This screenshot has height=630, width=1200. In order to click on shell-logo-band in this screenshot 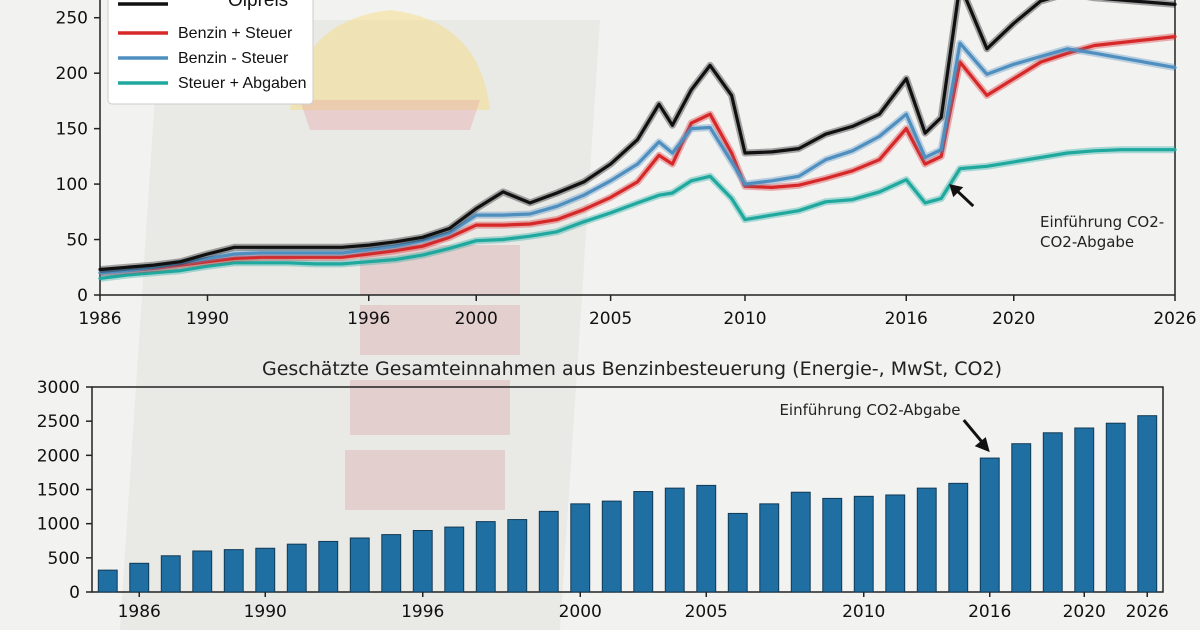, I will do `click(390, 115)`.